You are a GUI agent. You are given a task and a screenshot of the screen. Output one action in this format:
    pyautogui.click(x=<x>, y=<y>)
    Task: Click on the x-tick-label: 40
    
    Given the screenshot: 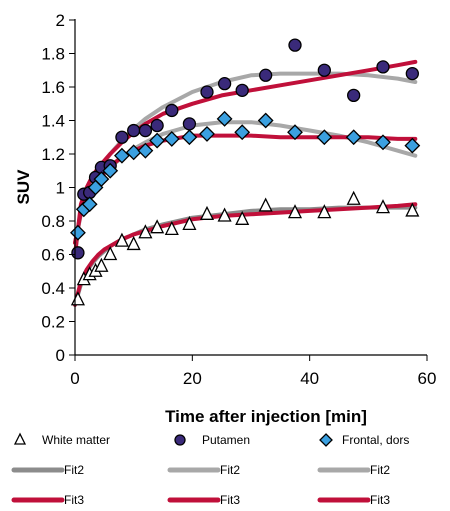 What is the action you would take?
    pyautogui.click(x=309, y=378)
    